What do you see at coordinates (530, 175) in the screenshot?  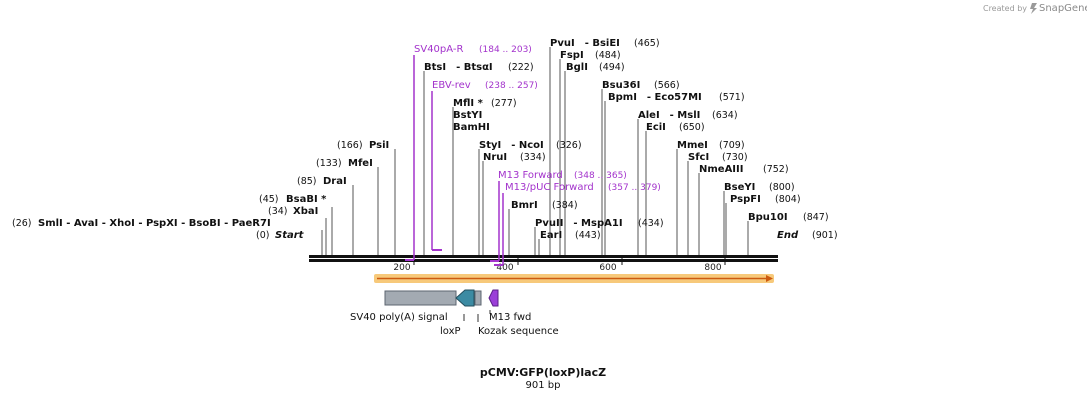 I see `primer-label-m13-forward: M13 Forward` at bounding box center [530, 175].